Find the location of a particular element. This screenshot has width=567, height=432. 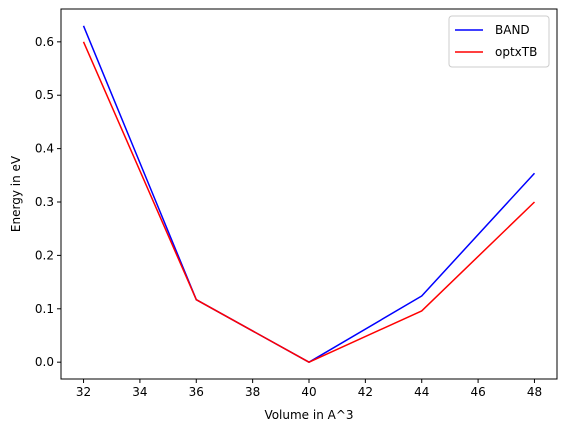

x-tick-label: 40 is located at coordinates (308, 392).